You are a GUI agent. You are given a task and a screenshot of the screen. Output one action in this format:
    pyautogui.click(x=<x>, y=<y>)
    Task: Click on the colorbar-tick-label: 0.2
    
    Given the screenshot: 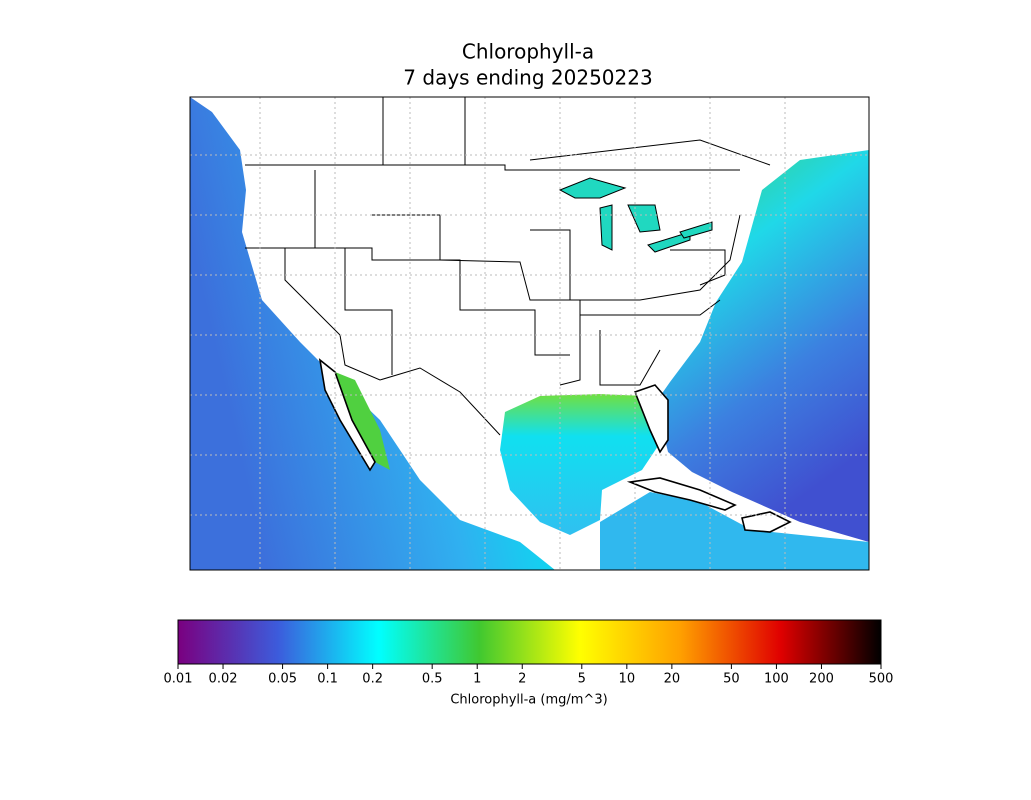 What is the action you would take?
    pyautogui.click(x=372, y=679)
    